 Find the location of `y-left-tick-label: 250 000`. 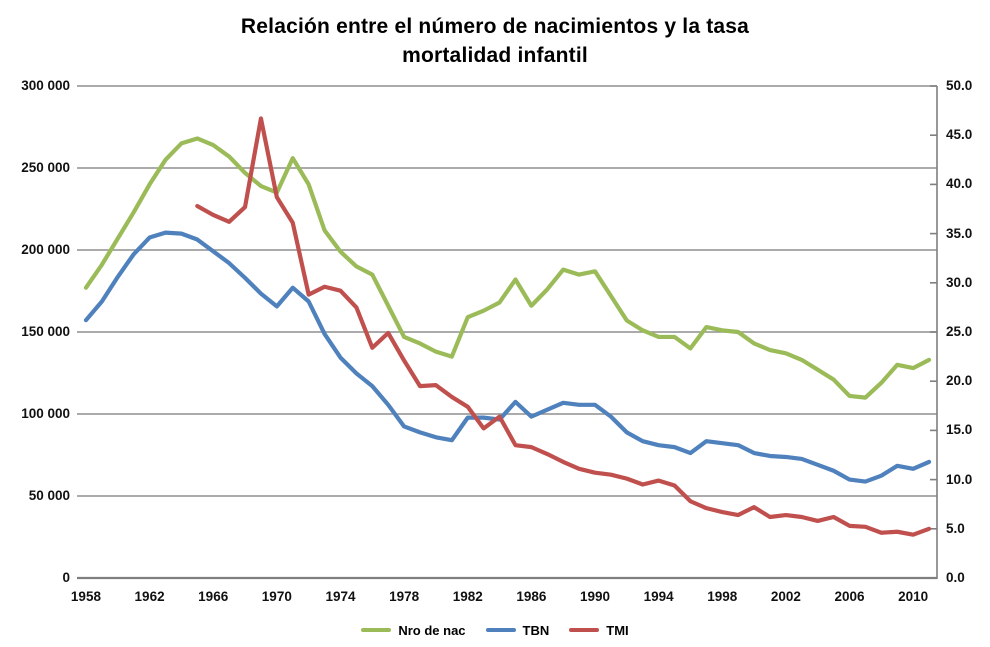

y-left-tick-label: 250 000 is located at coordinates (45, 167).